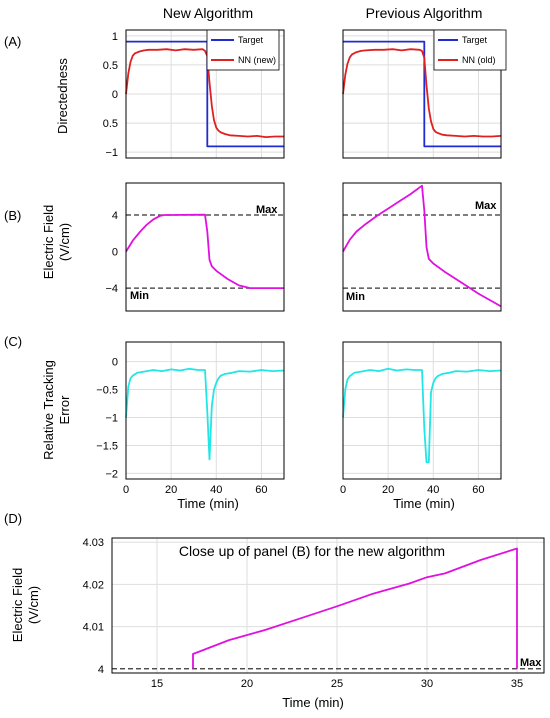 This screenshot has width=550, height=718. What do you see at coordinates (64, 410) in the screenshot?
I see `ylabel-c-line2: Error` at bounding box center [64, 410].